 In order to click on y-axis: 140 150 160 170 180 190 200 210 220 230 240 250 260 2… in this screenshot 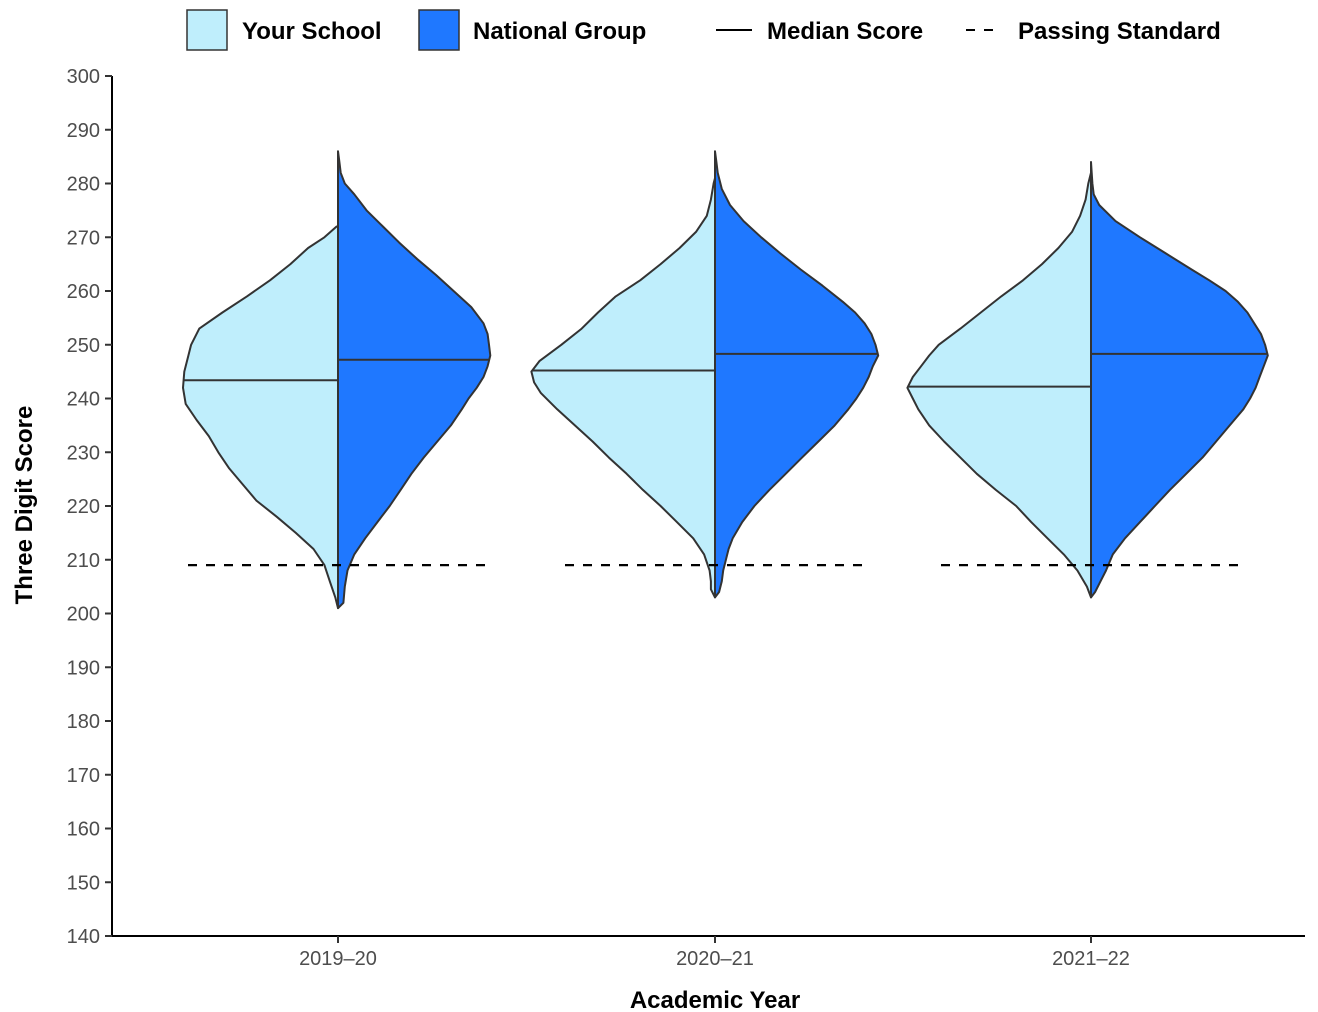, I will do `click(90, 507)`.